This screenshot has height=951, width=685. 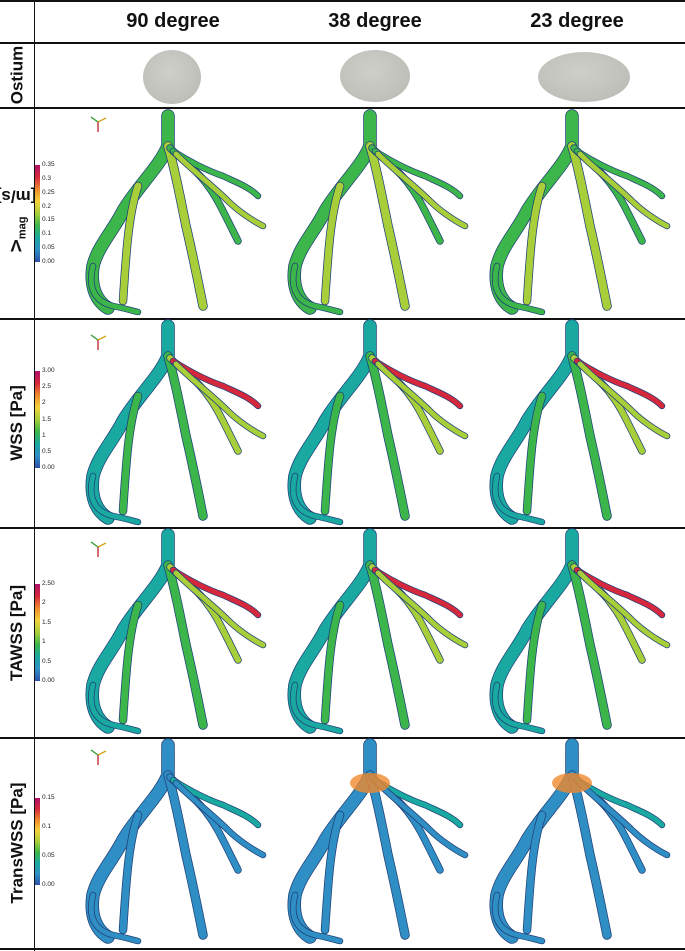 What do you see at coordinates (48, 583) in the screenshot?
I see `colorbar-tick-label: 2.50` at bounding box center [48, 583].